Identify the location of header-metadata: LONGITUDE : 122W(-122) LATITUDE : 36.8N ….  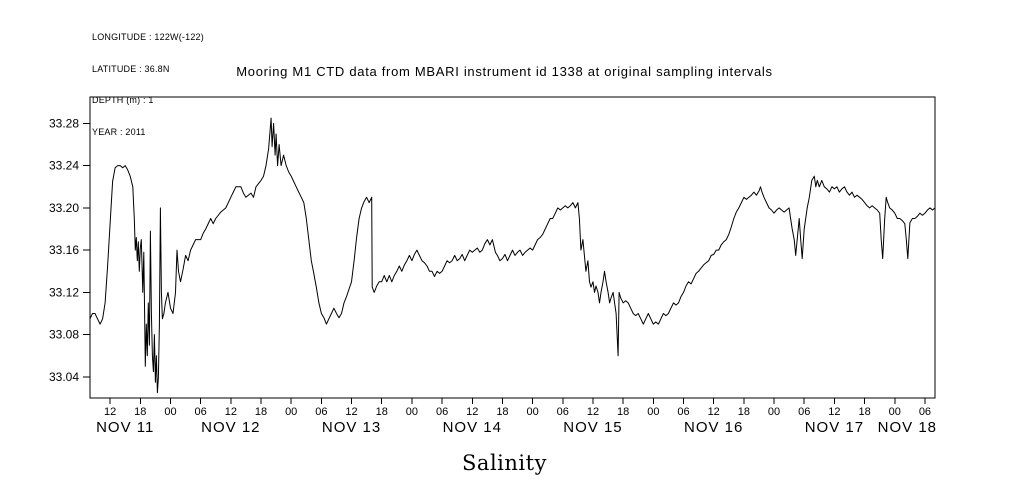
(148, 84).